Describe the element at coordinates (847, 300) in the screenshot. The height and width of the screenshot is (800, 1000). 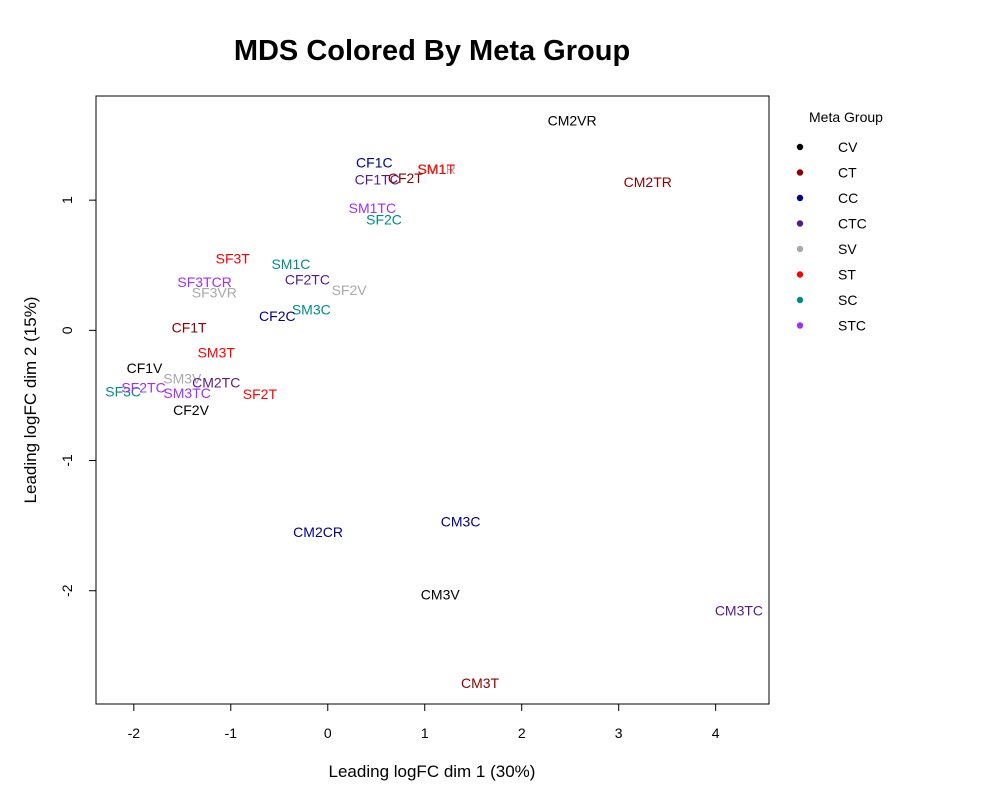
I see `legend-label-sc: SC` at that location.